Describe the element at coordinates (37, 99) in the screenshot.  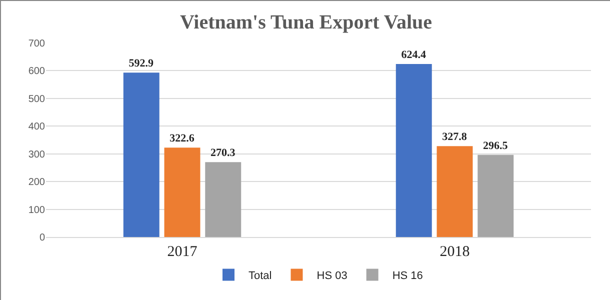
I see `y-tick-label: 500` at that location.